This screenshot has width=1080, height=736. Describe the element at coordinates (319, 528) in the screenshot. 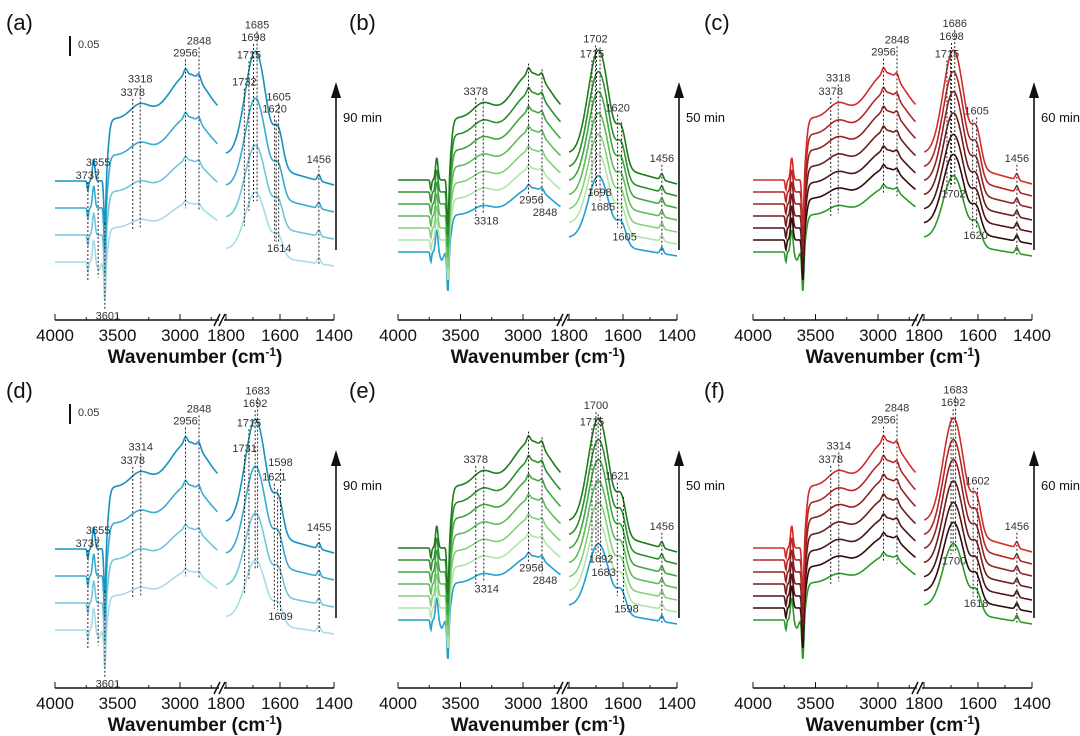

I see `peak-label: 1455` at that location.